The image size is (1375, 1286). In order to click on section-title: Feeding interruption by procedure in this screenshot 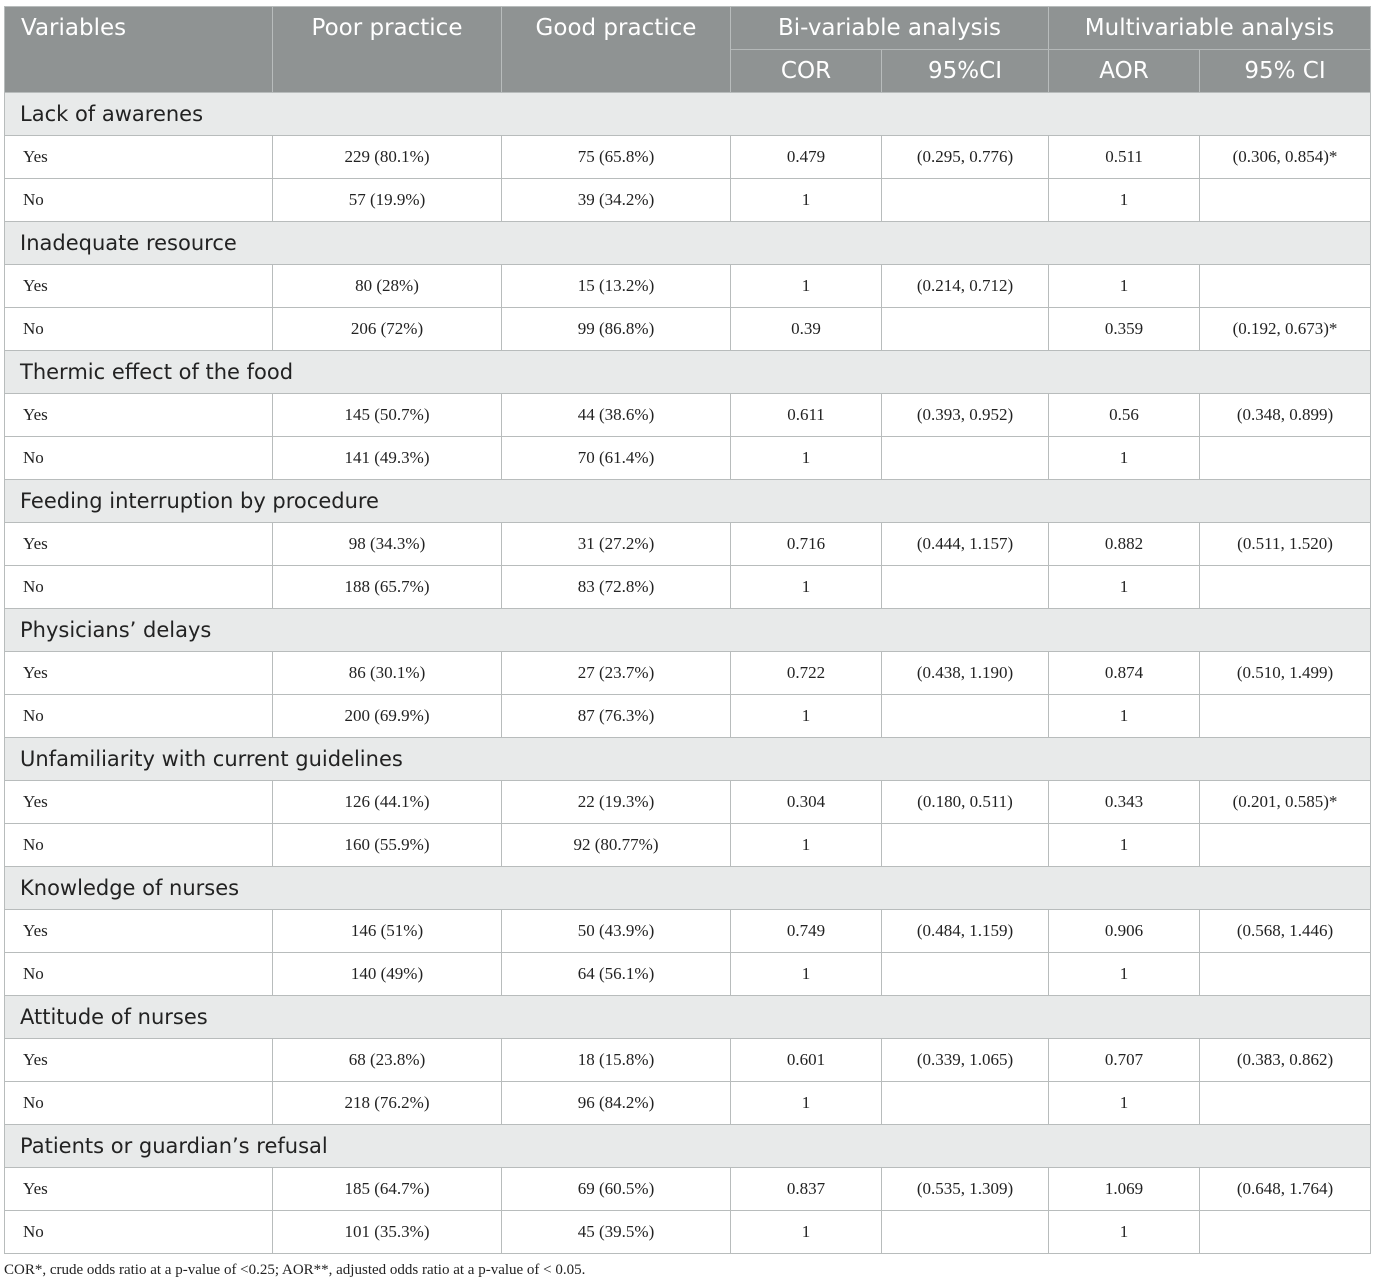, I will do `click(687, 501)`.